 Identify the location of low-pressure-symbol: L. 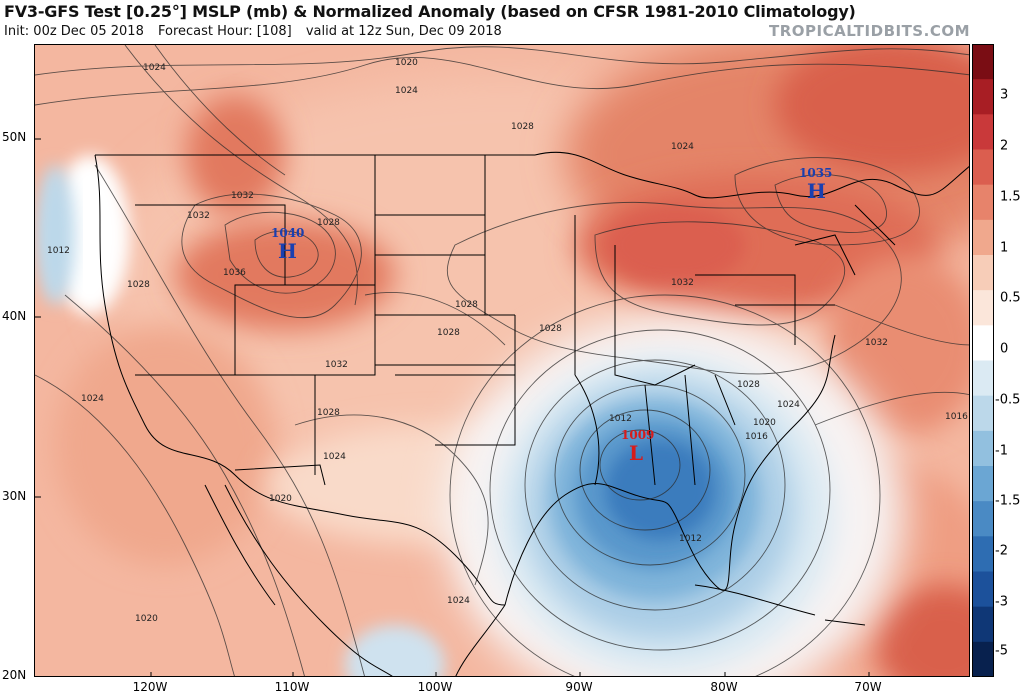
(636, 453).